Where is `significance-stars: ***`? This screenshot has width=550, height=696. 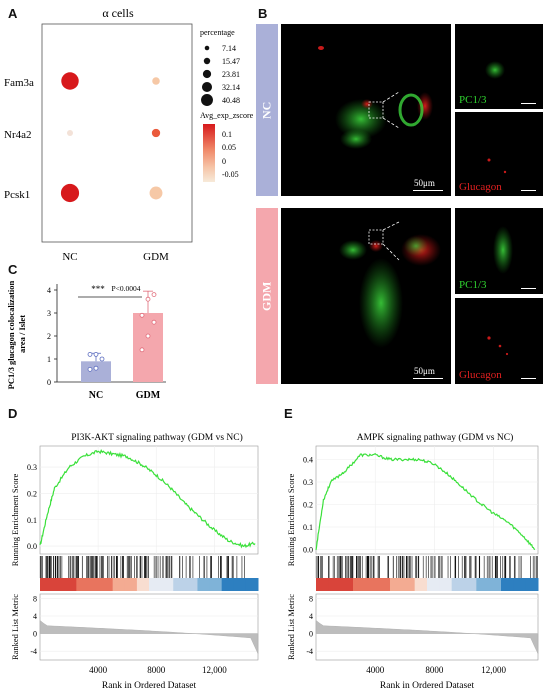
significance-stars: *** is located at coordinates (98, 289).